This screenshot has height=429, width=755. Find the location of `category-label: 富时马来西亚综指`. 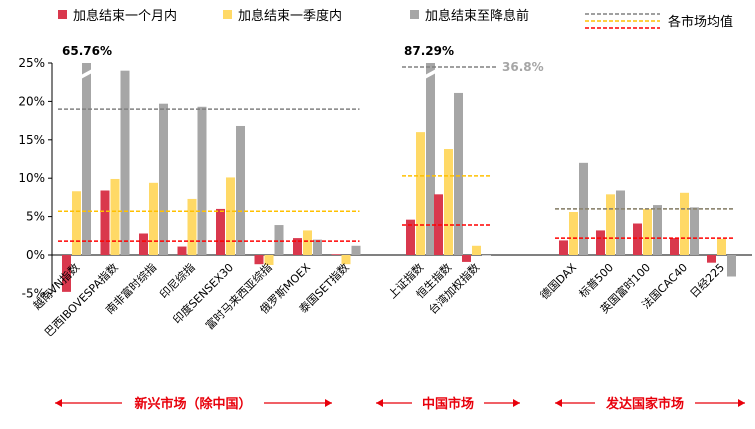

category-label: 富时马来西亚综指 is located at coordinates (238, 296).